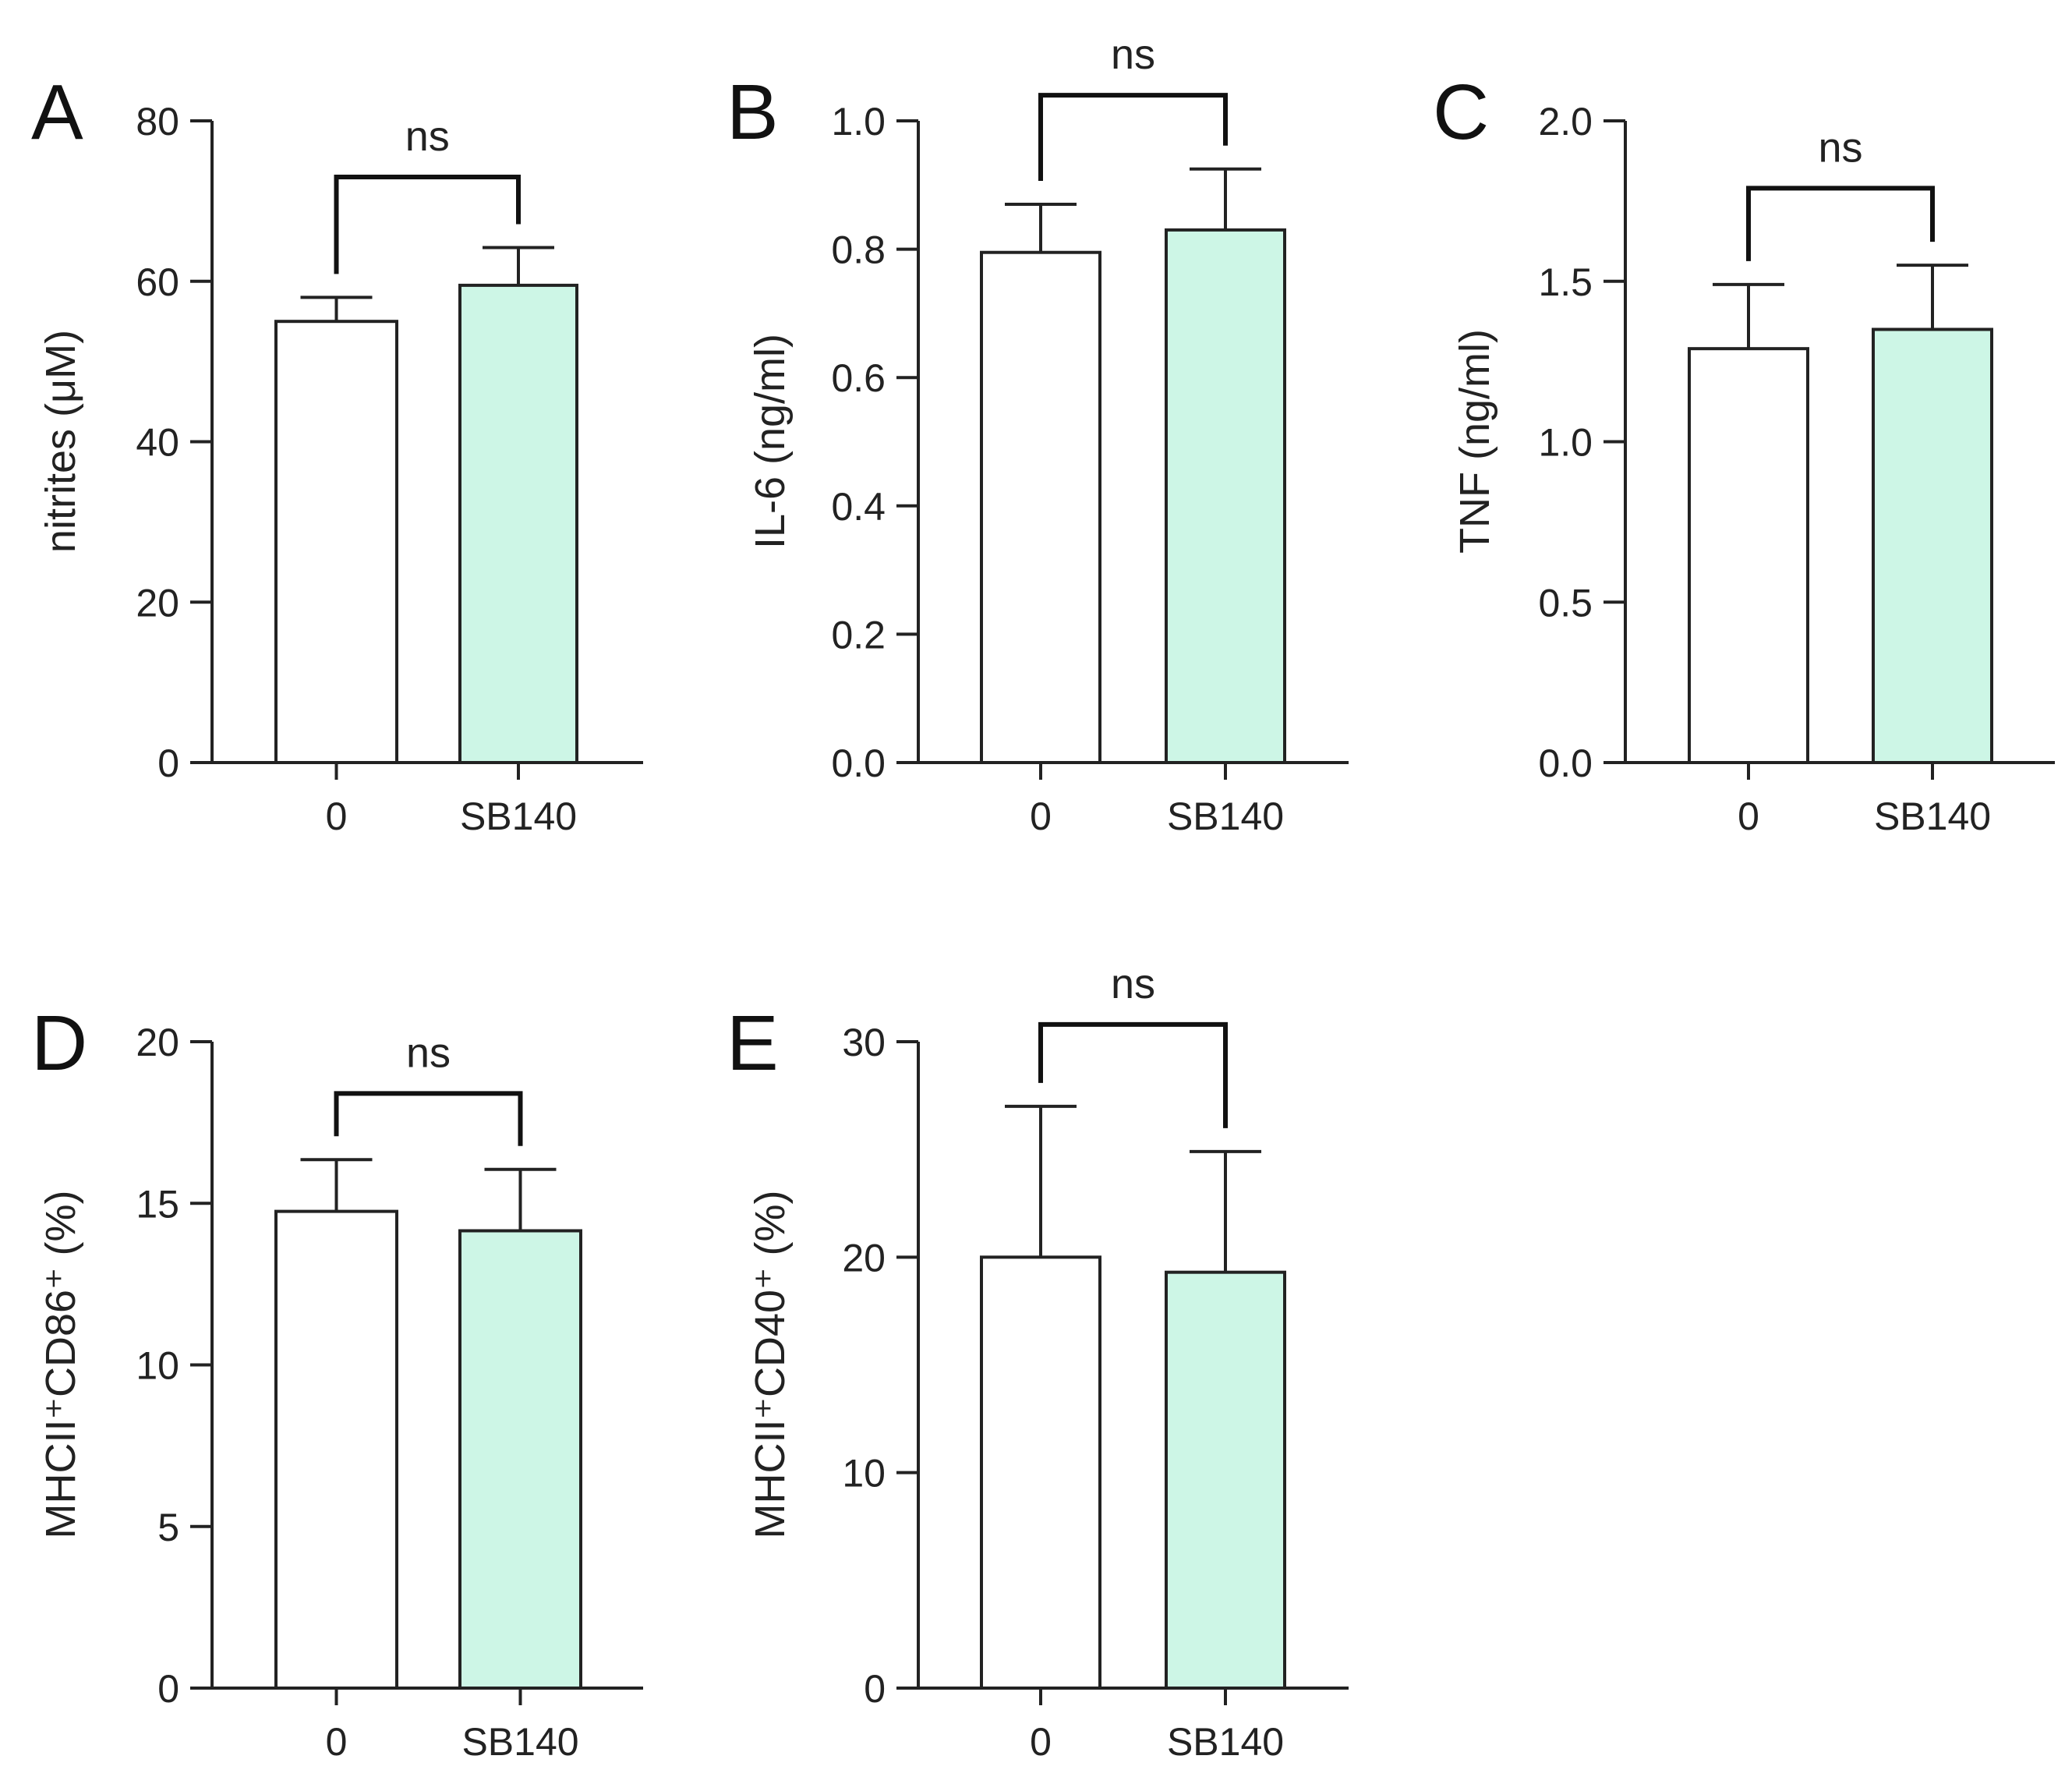 Image resolution: width=2072 pixels, height=1784 pixels. Describe the element at coordinates (157, 1366) in the screenshot. I see `y-tick-label-d-2: 10` at that location.